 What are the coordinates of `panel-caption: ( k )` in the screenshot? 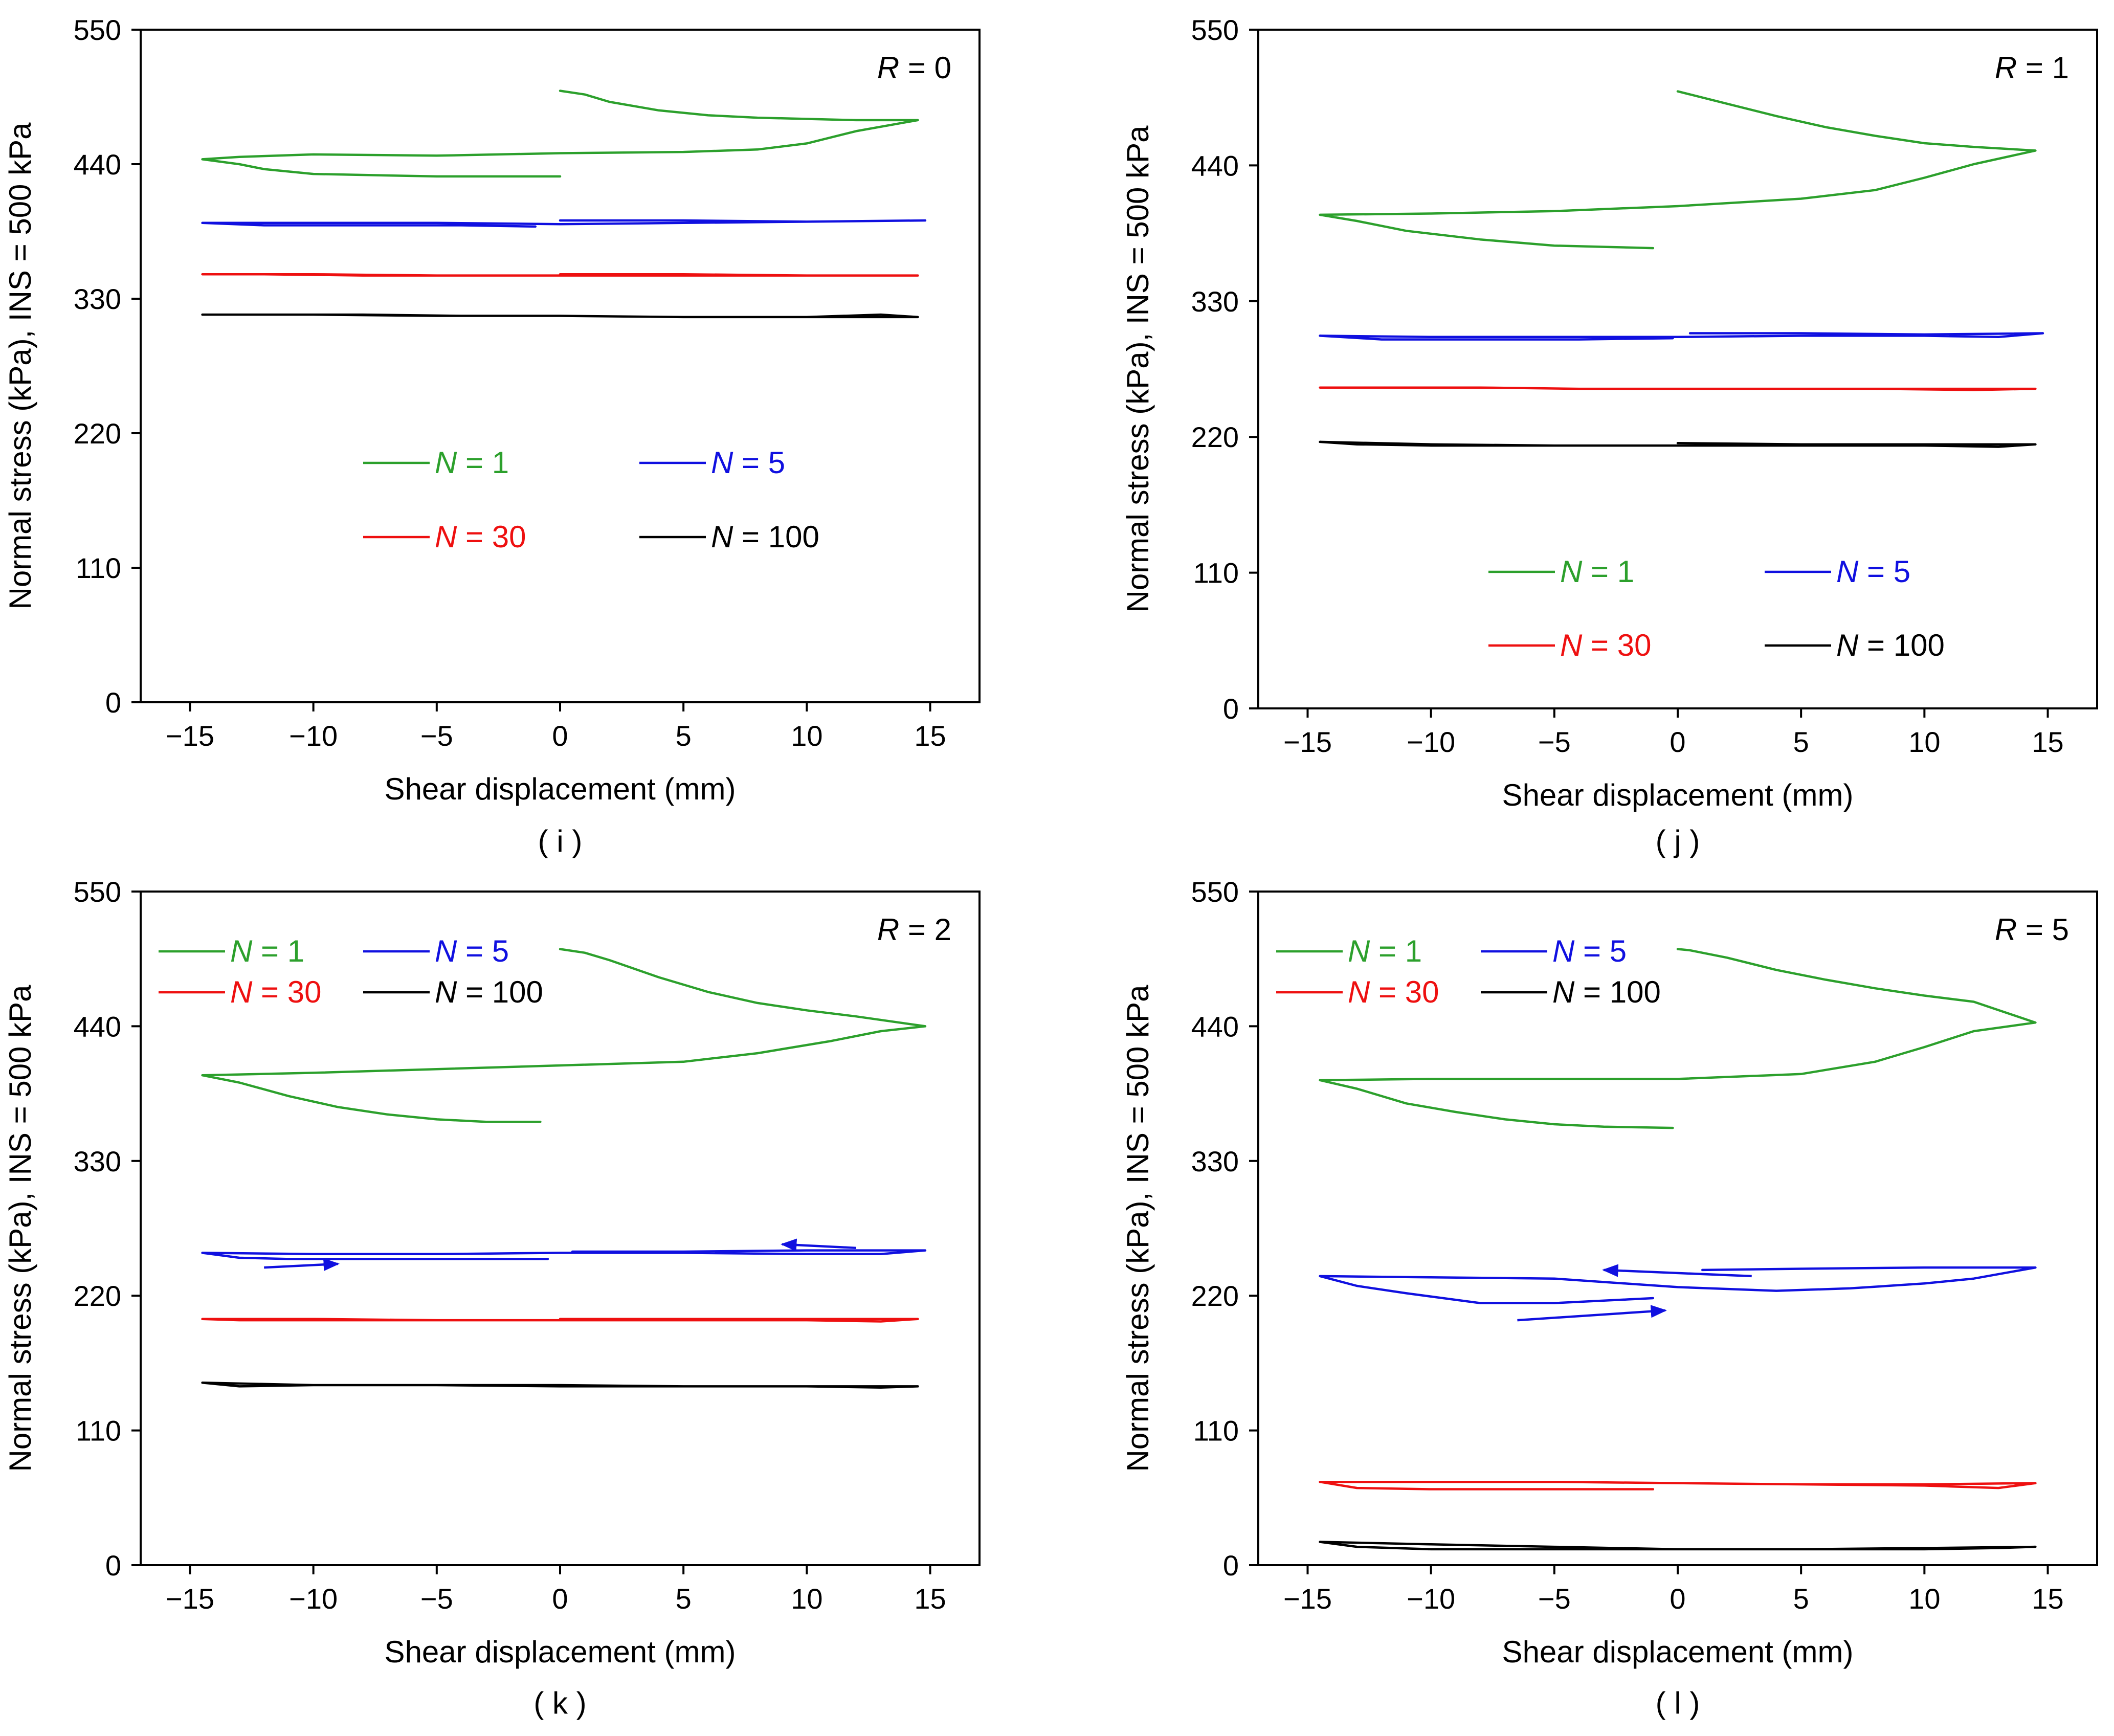 It's located at (559, 1703).